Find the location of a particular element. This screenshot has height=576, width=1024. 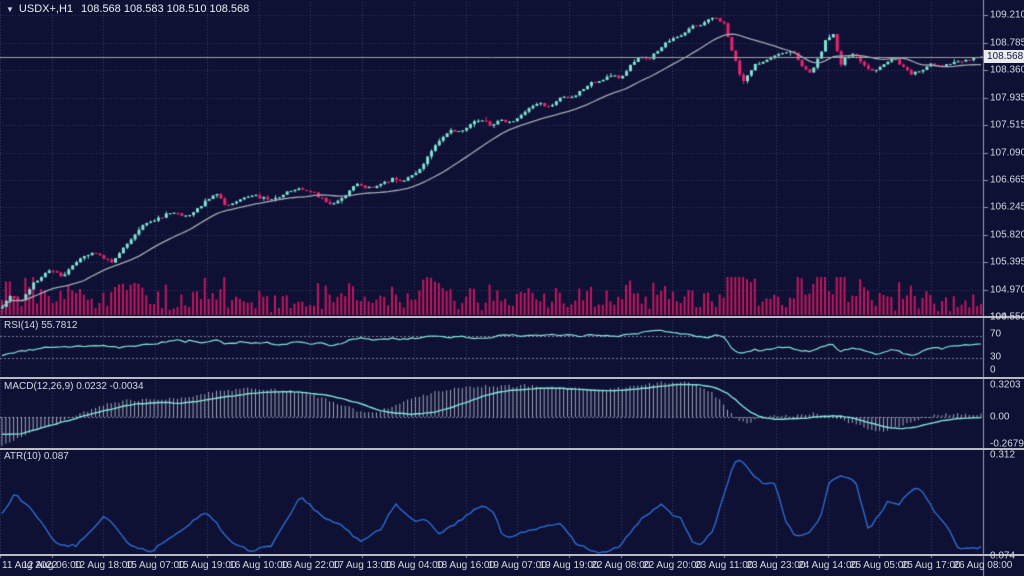

rsi-indicator-label: RSI(14) 55.7812 is located at coordinates (41, 325).